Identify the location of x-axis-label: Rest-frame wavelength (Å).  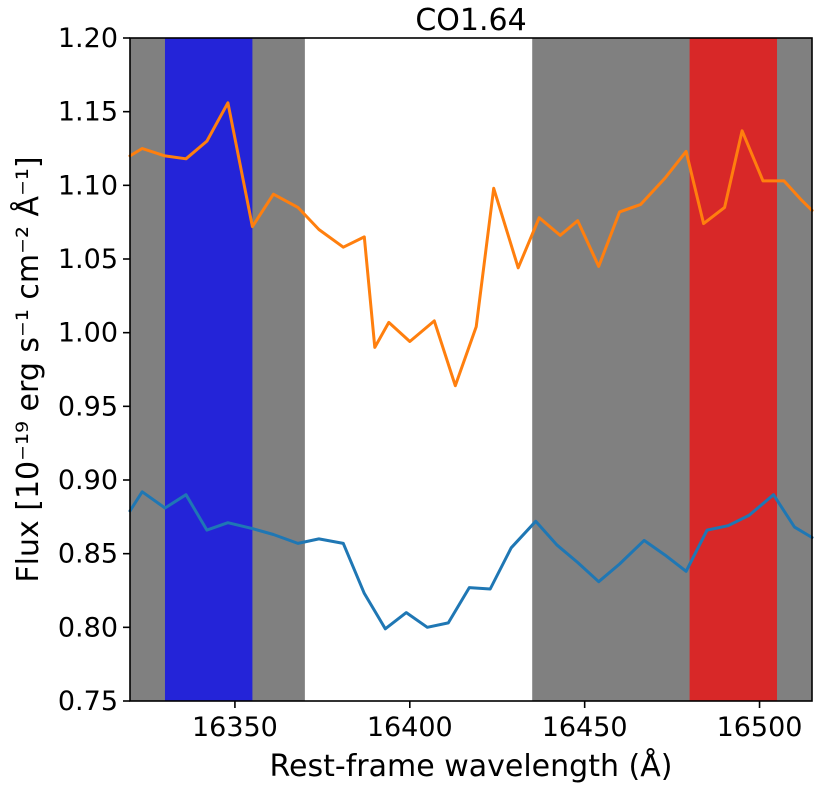
(471, 766).